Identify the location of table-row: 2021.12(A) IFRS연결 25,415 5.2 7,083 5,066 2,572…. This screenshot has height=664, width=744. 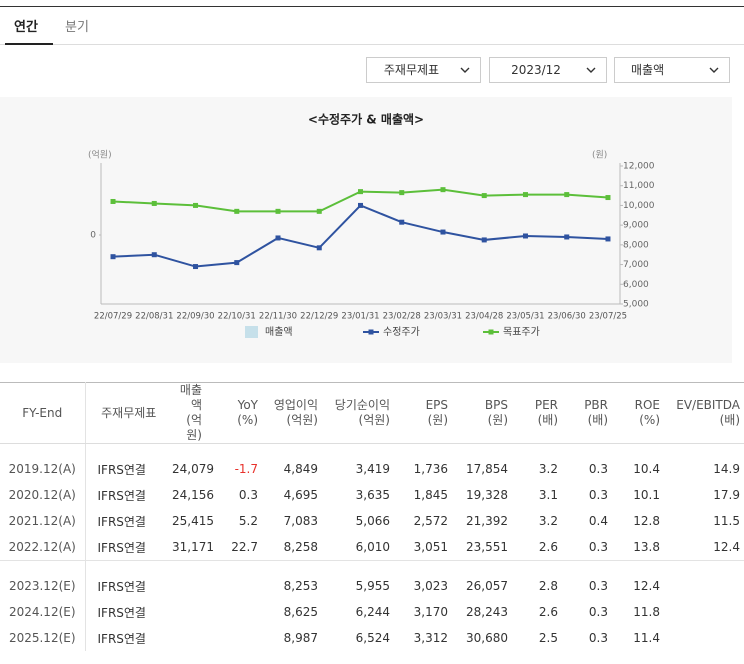
(372, 521).